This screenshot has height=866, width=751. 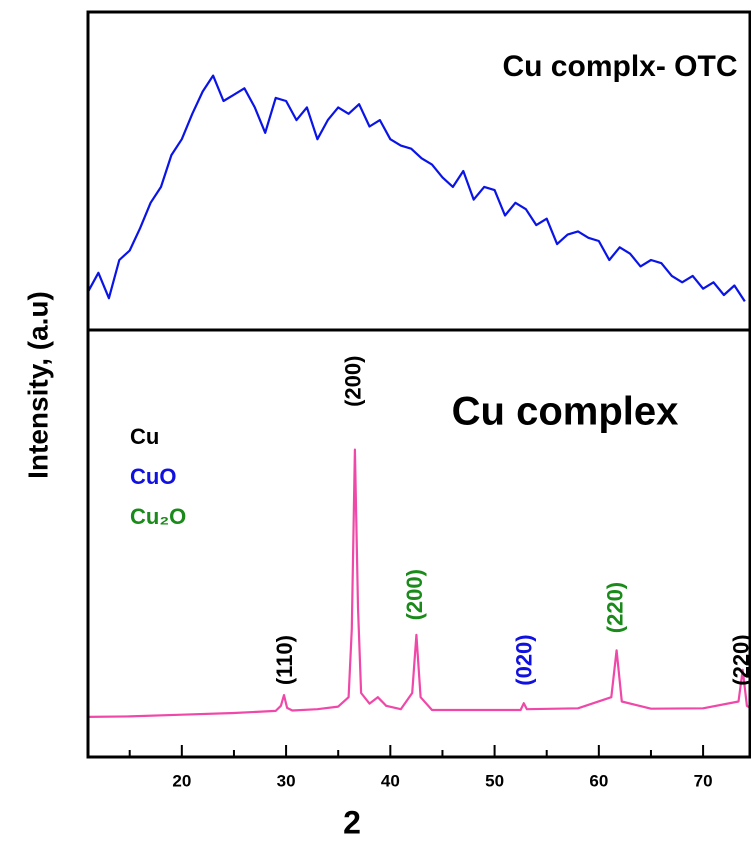 What do you see at coordinates (565, 412) in the screenshot?
I see `panel-title: Cu complex` at bounding box center [565, 412].